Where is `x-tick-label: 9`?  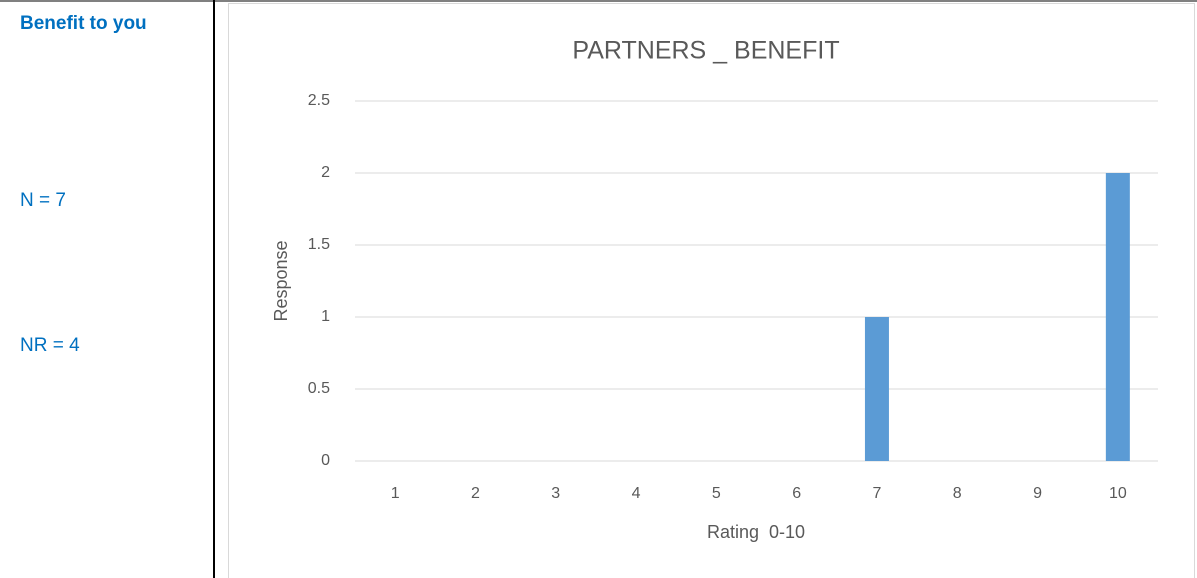
x-tick-label: 9 is located at coordinates (1037, 493).